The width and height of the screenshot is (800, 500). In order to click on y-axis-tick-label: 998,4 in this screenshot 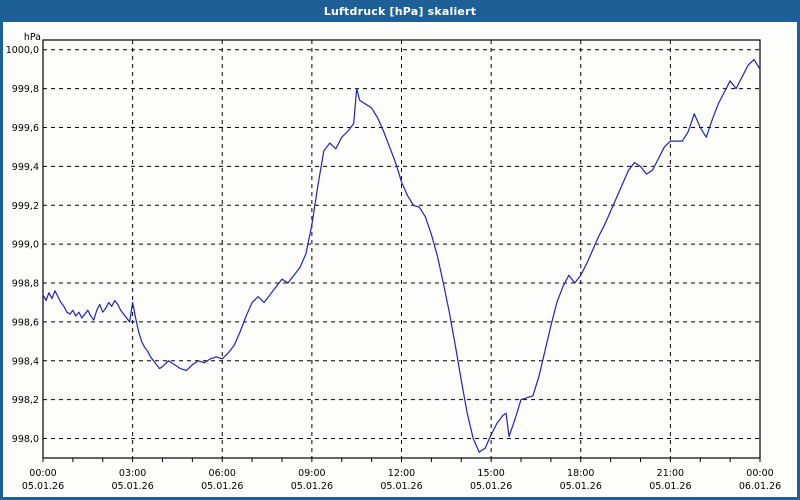, I will do `click(25, 361)`.